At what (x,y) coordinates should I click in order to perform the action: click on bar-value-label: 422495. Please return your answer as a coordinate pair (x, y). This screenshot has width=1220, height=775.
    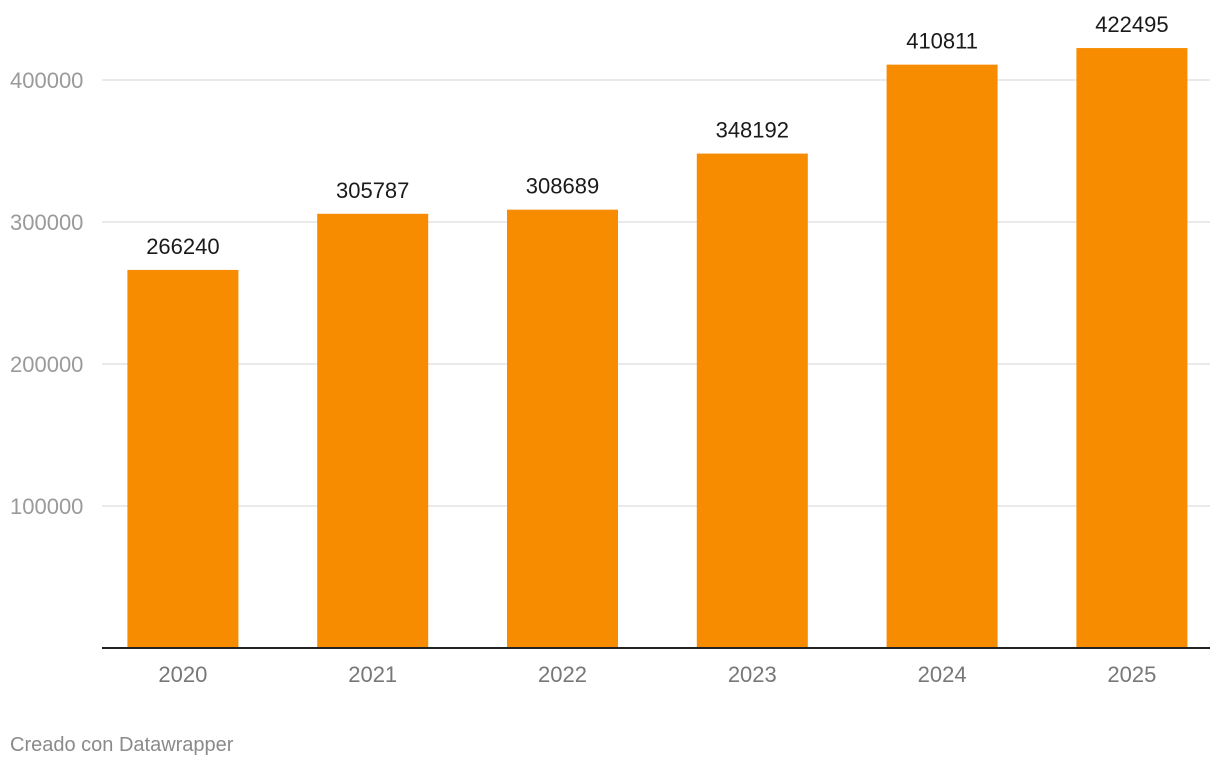
    Looking at the image, I should click on (1131, 24).